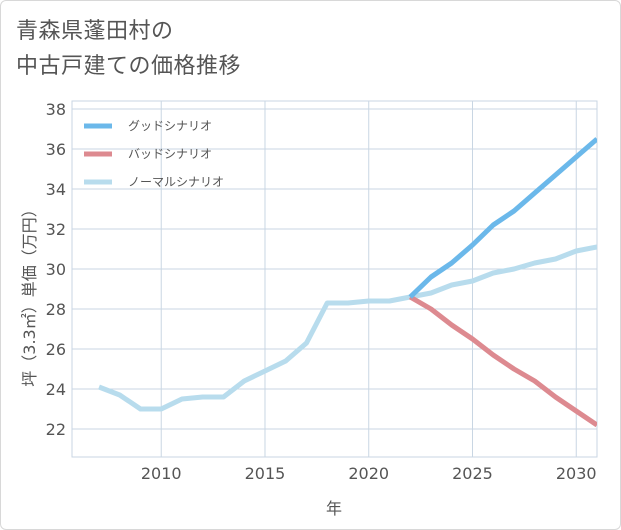 The height and width of the screenshot is (530, 621). What do you see at coordinates (176, 182) in the screenshot?
I see `legend-label-2: ノーマルシナリオ` at bounding box center [176, 182].